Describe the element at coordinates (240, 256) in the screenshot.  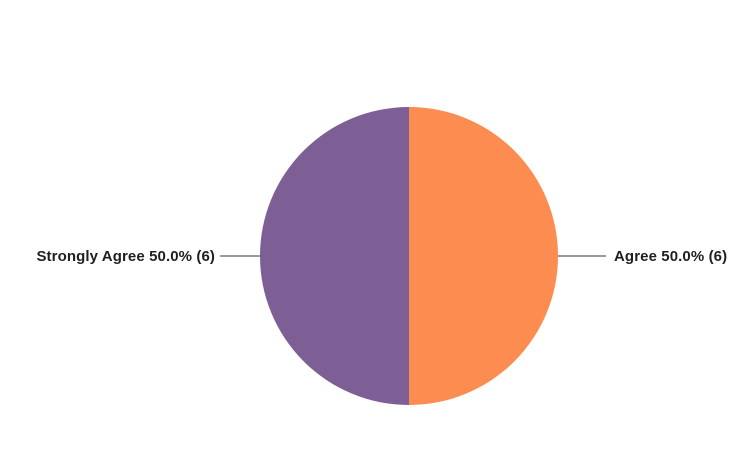
I see `leader-line-left` at that location.